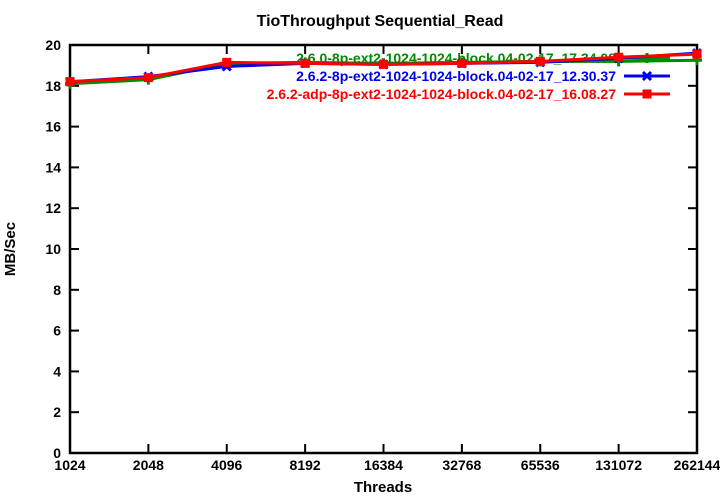 This screenshot has height=504, width=720. I want to click on x-tick-label: 8192, so click(305, 465).